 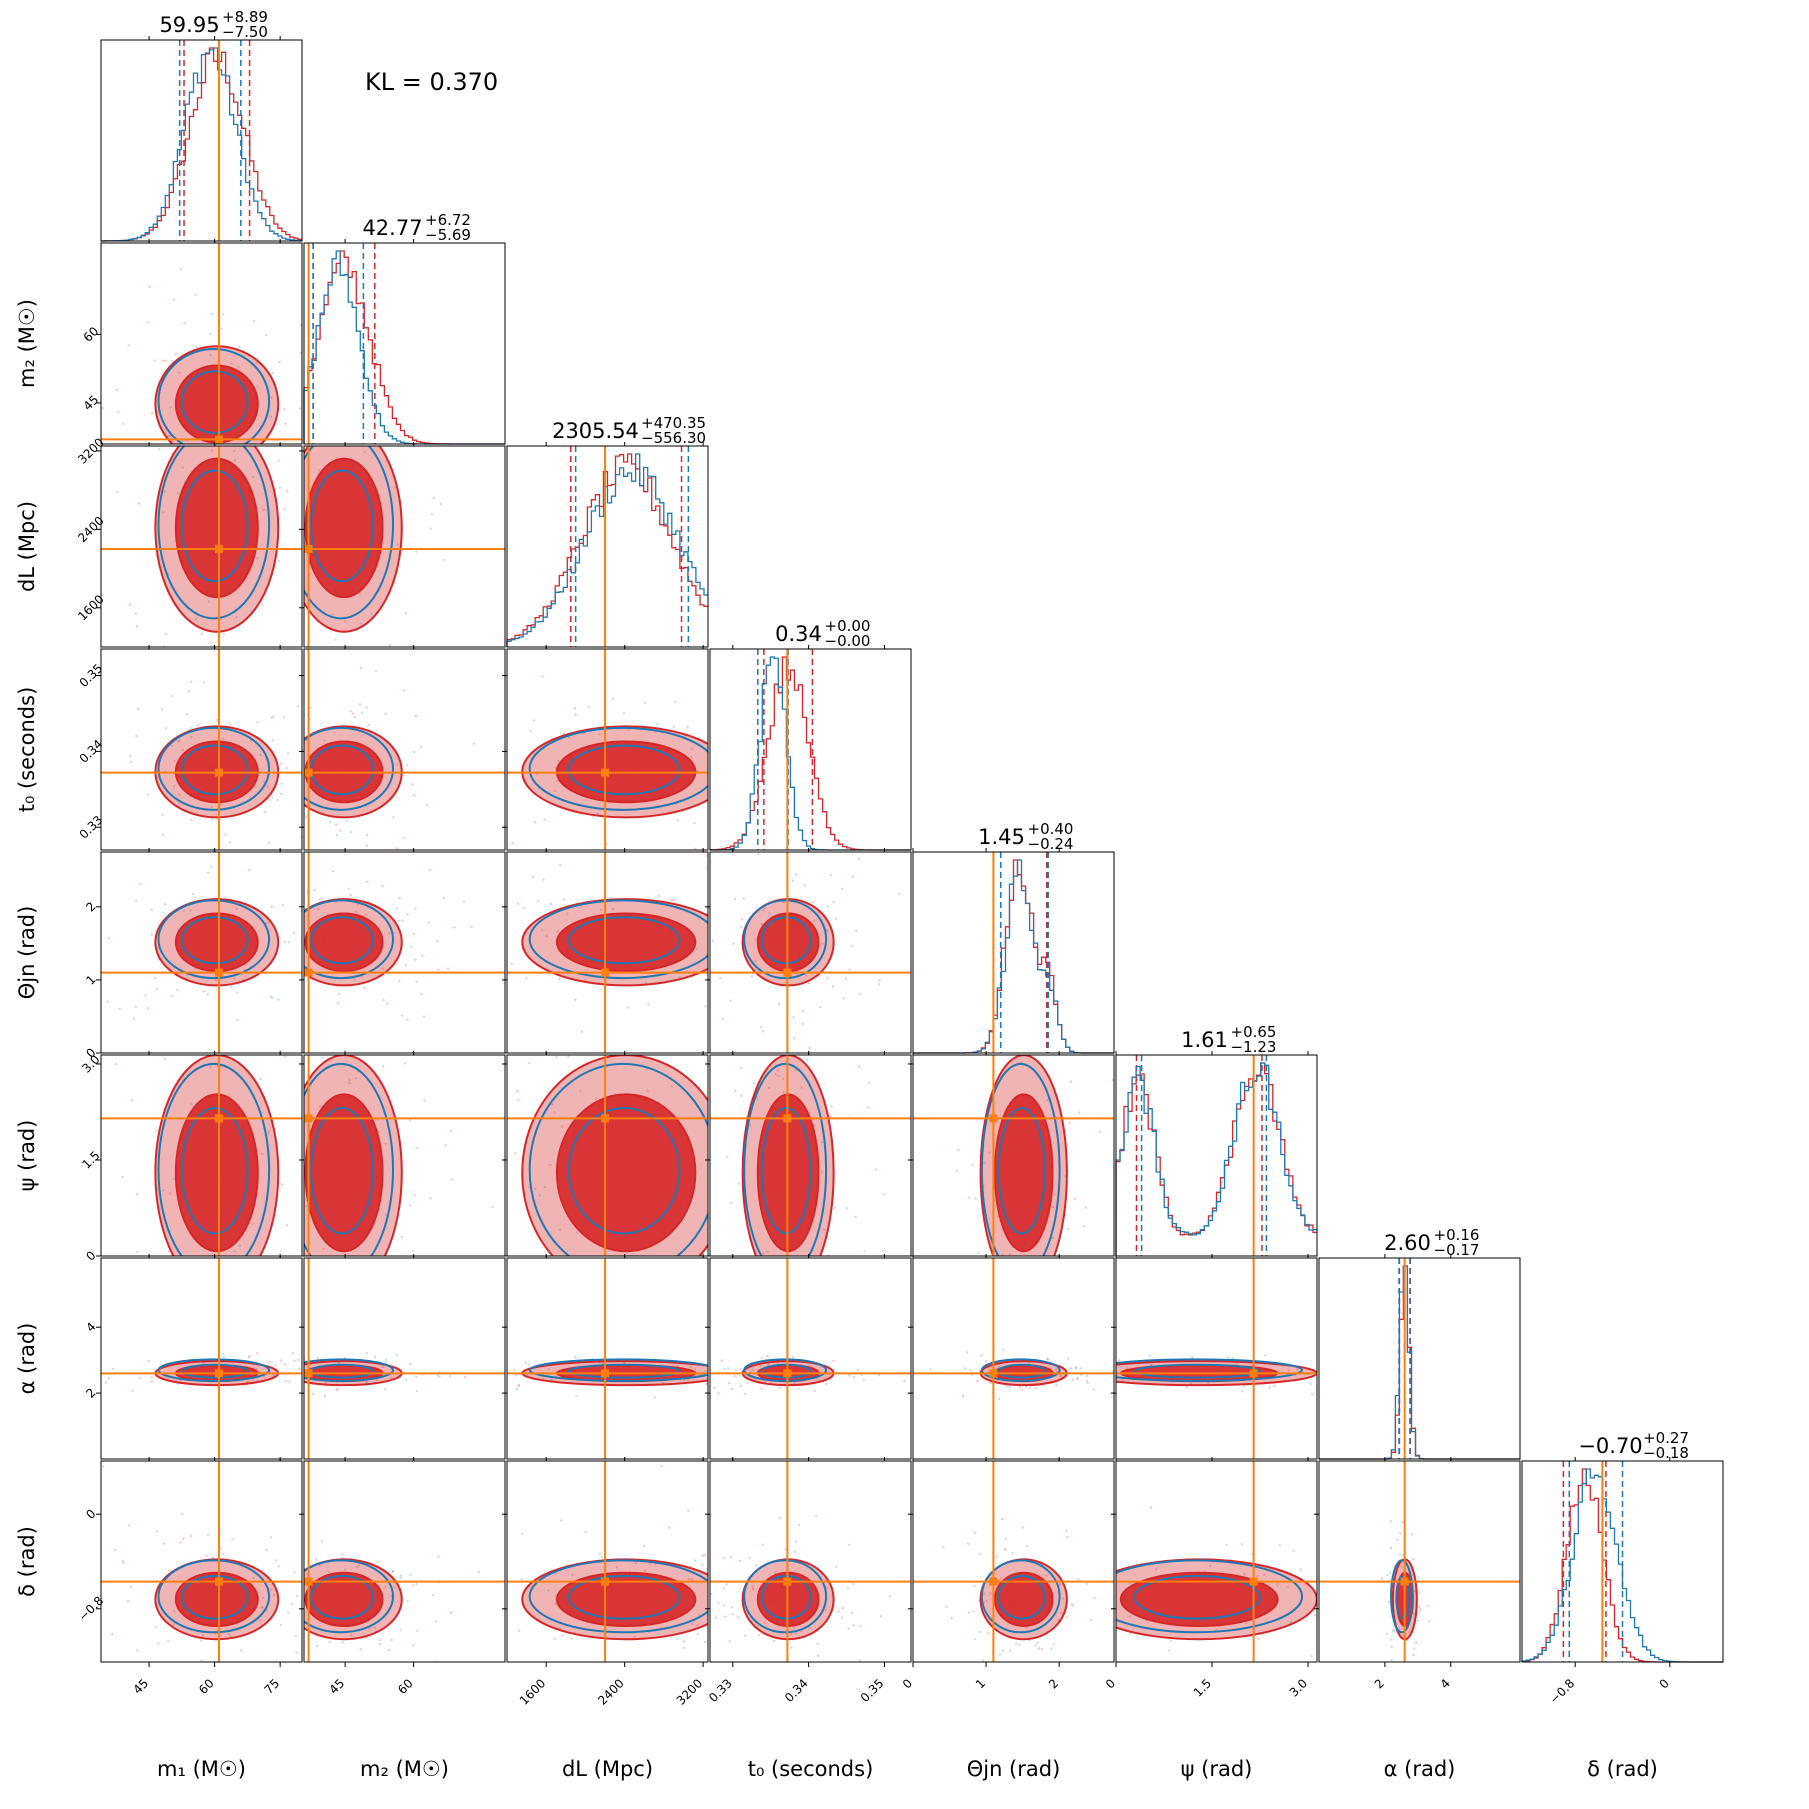 What do you see at coordinates (193, 1359) in the screenshot?
I see `contour-panel-m1-alpha: 24` at bounding box center [193, 1359].